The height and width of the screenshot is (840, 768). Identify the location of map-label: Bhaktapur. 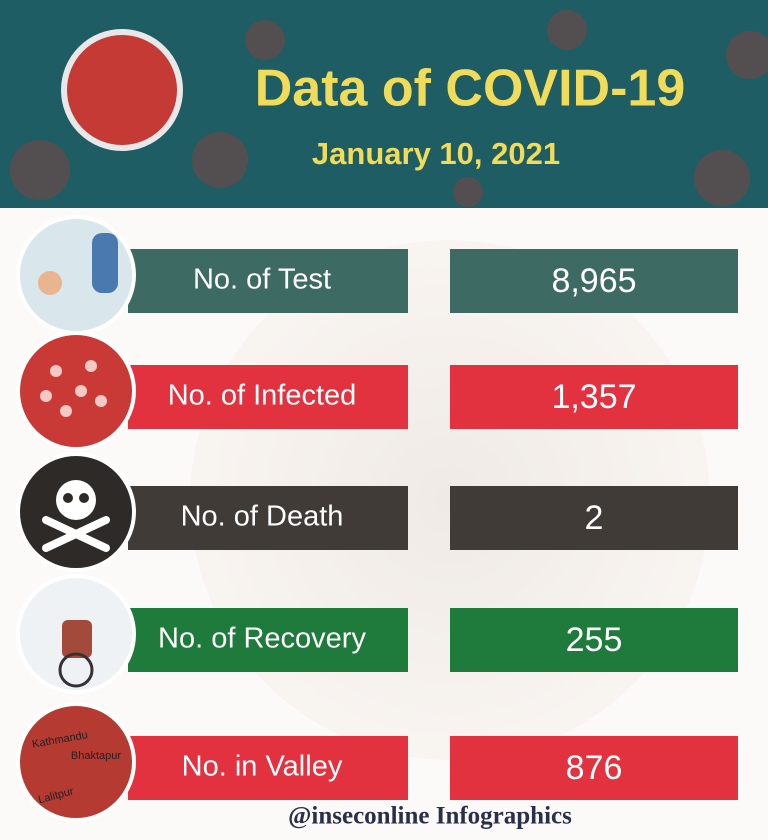
(96, 756).